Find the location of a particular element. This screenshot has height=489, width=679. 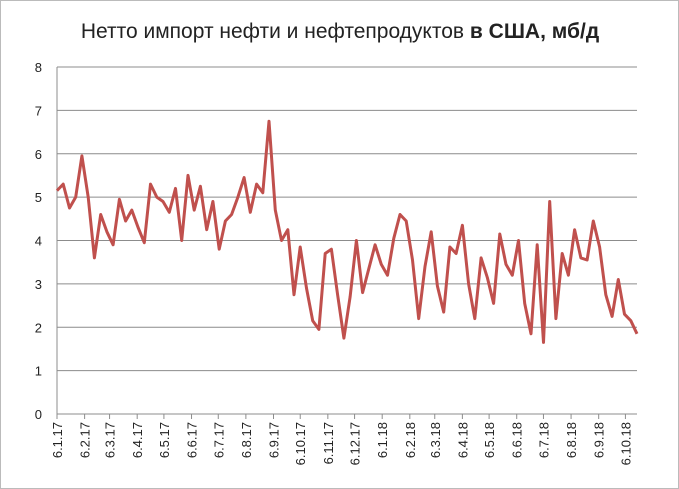

x-tick-label: 6.6.18 is located at coordinates (517, 440).